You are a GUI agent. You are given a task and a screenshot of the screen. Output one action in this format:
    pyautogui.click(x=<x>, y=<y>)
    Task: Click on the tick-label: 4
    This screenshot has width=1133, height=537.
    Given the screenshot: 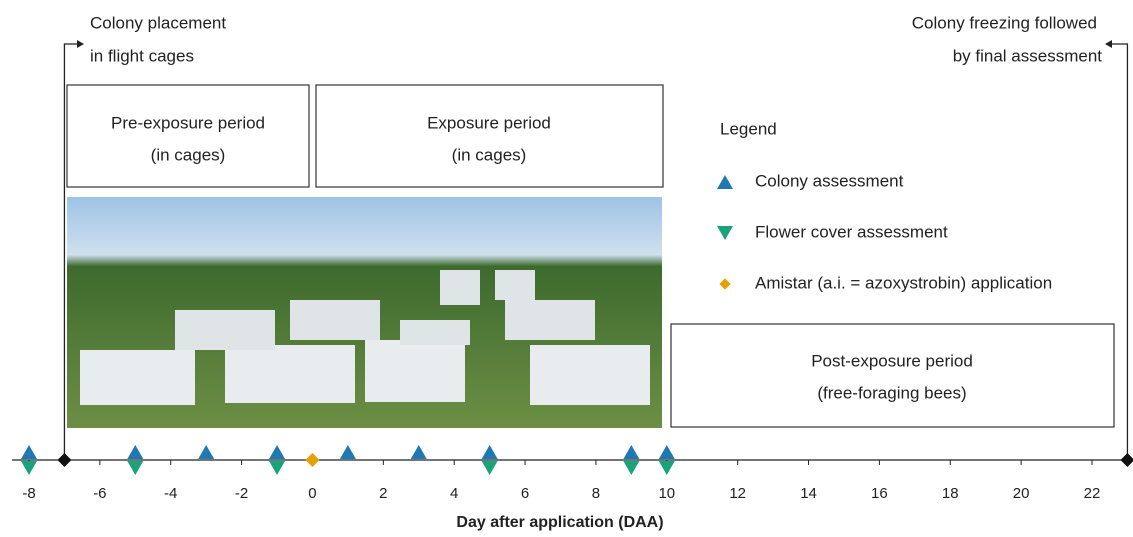 What is the action you would take?
    pyautogui.click(x=454, y=493)
    